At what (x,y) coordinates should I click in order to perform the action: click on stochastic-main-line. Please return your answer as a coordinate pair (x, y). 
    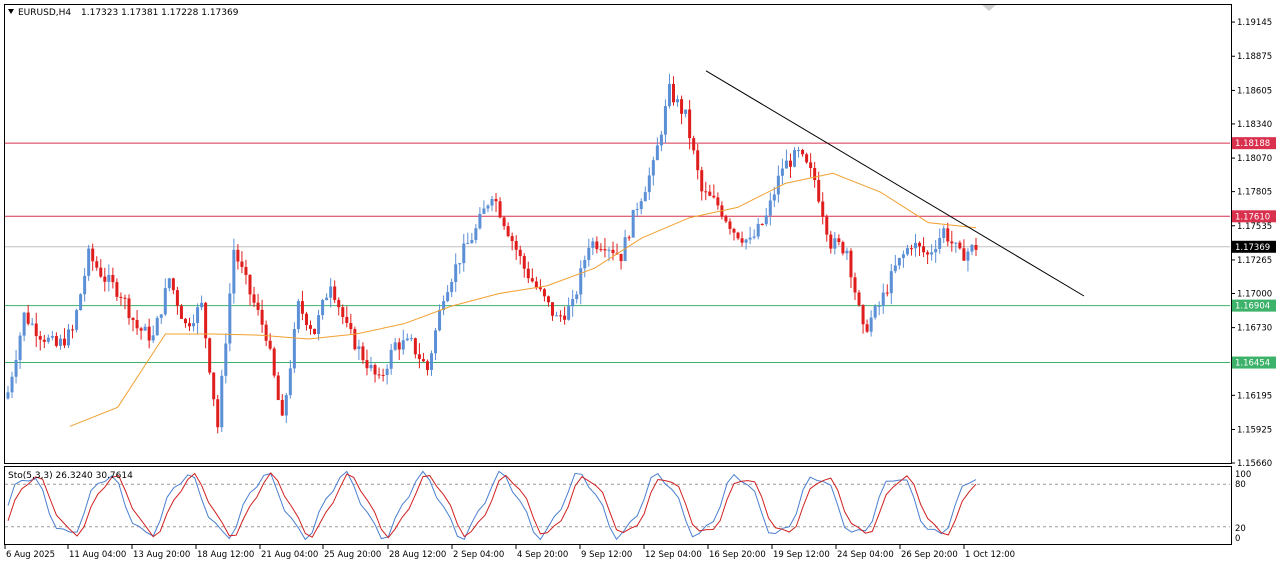
    Looking at the image, I should click on (492, 505).